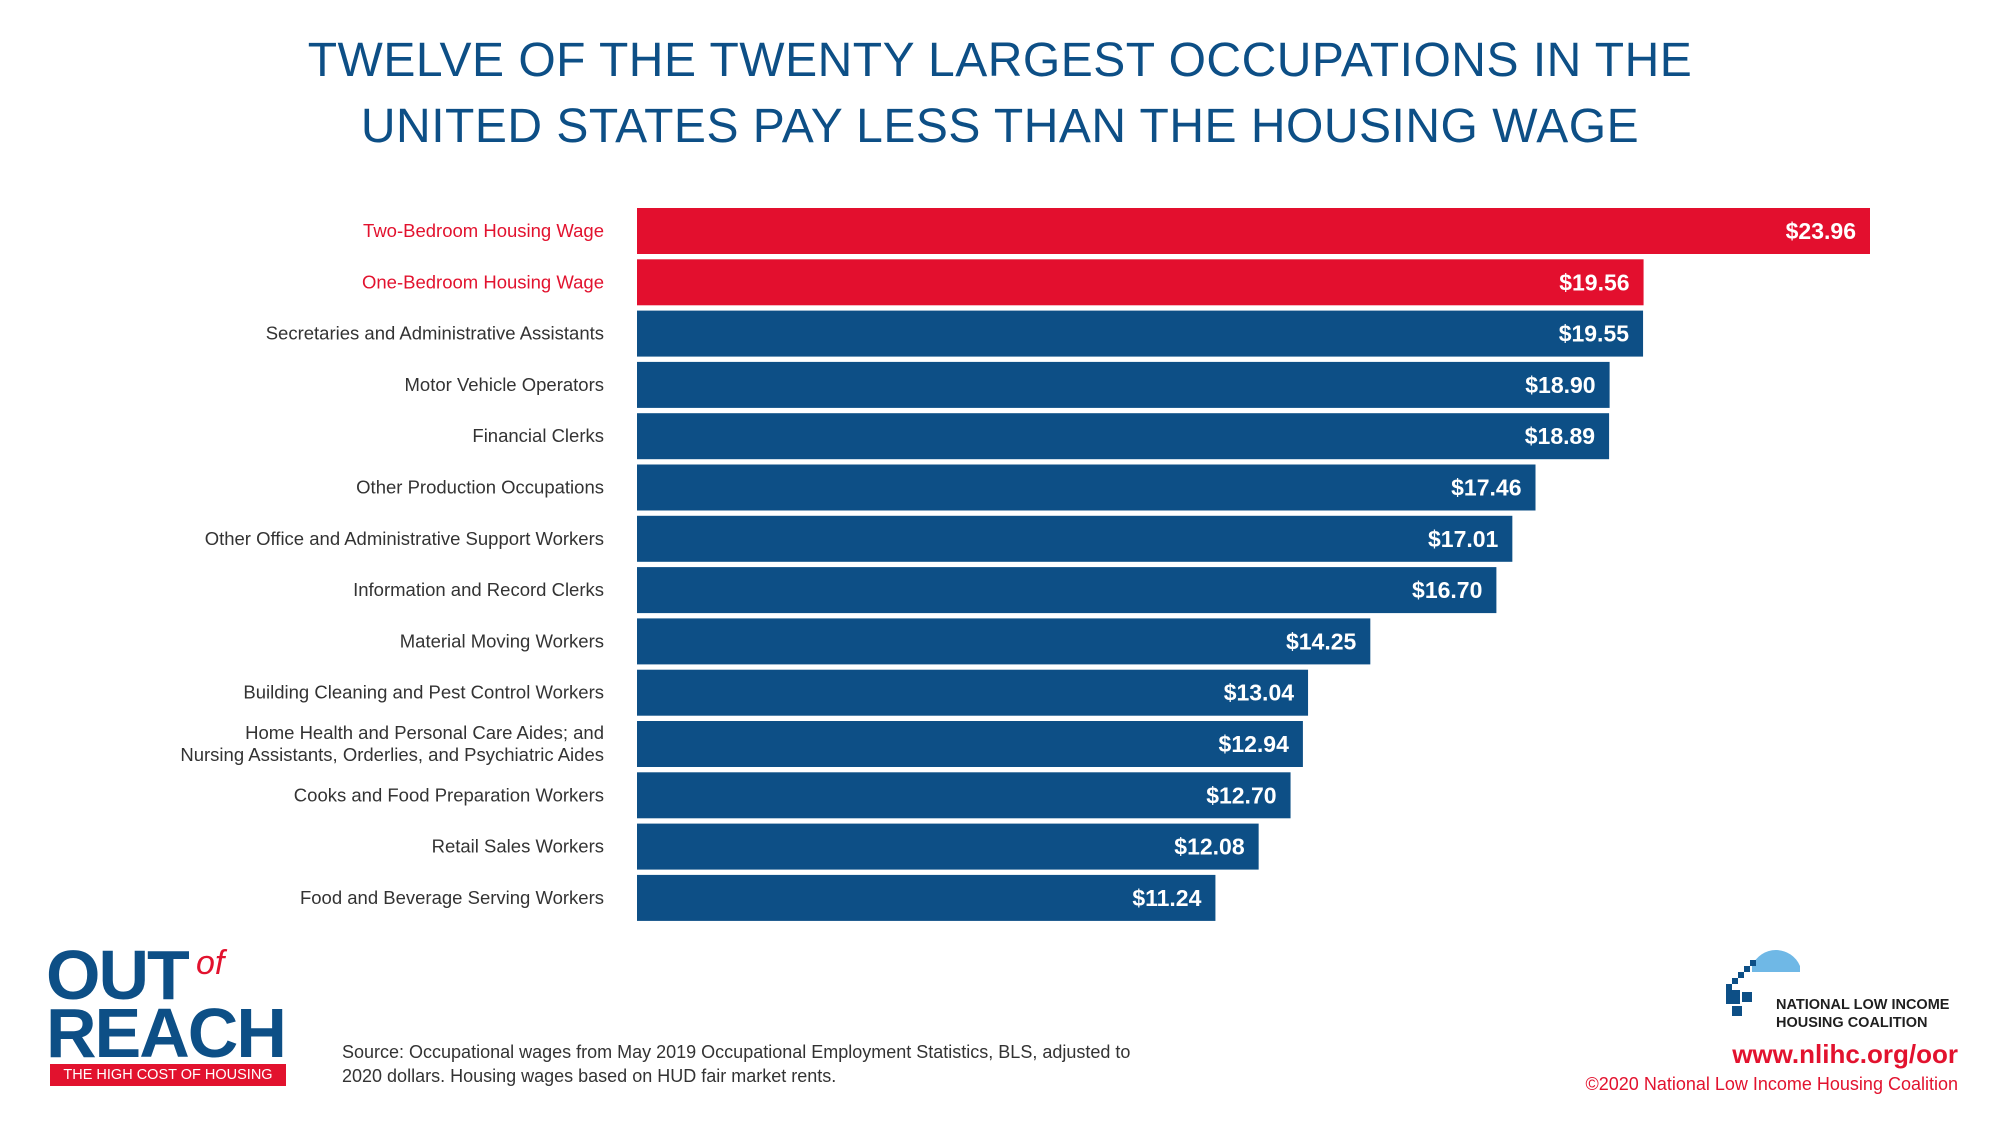 The image size is (2000, 1126). Describe the element at coordinates (483, 230) in the screenshot. I see `category-label: Two-Bedroom Housing Wage` at that location.